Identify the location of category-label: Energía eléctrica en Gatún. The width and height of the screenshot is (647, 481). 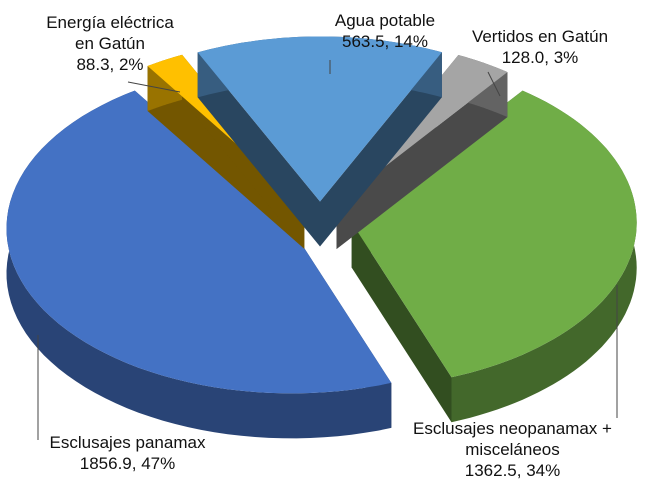
(110, 33).